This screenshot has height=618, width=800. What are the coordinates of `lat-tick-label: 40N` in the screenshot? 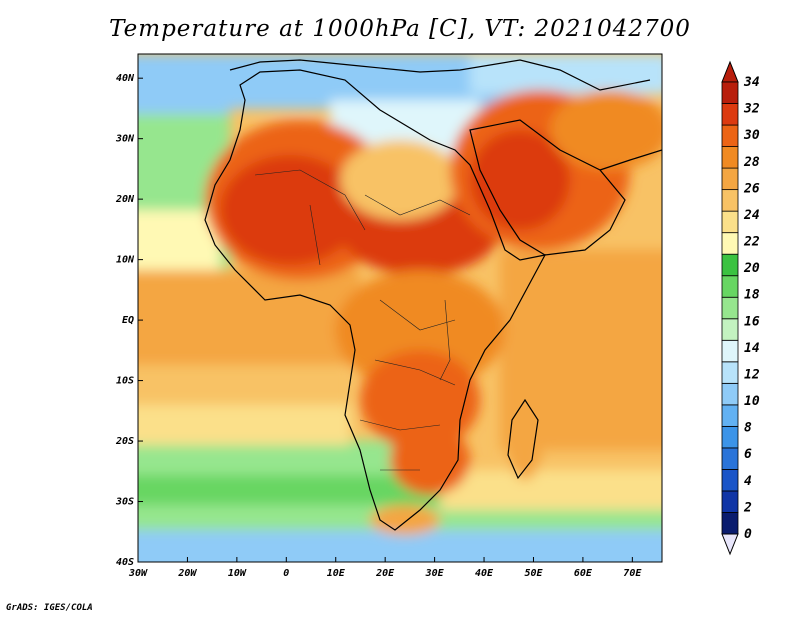 It's located at (125, 78).